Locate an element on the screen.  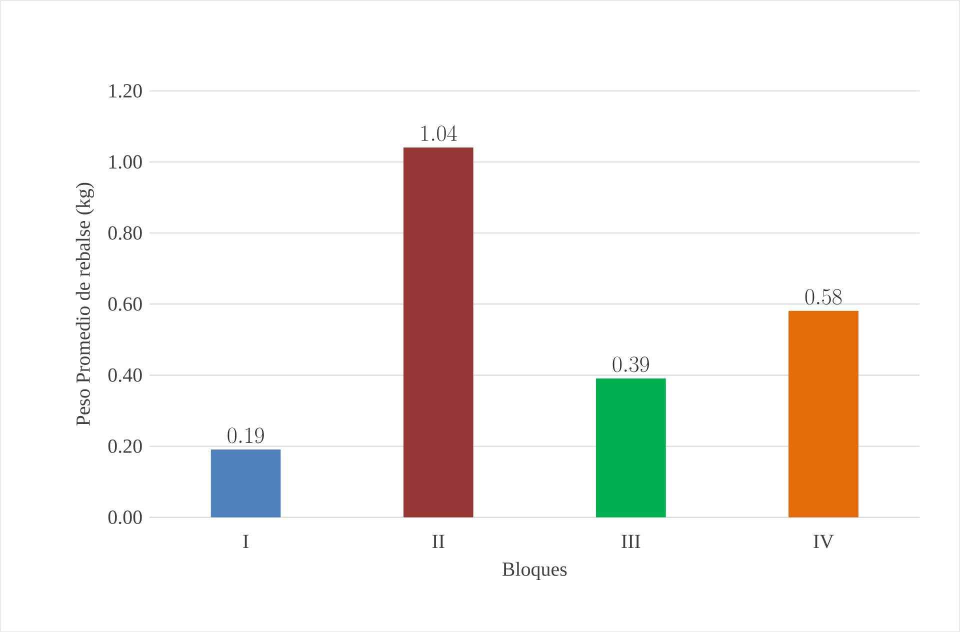
x-axis-title: Bloques is located at coordinates (534, 571).